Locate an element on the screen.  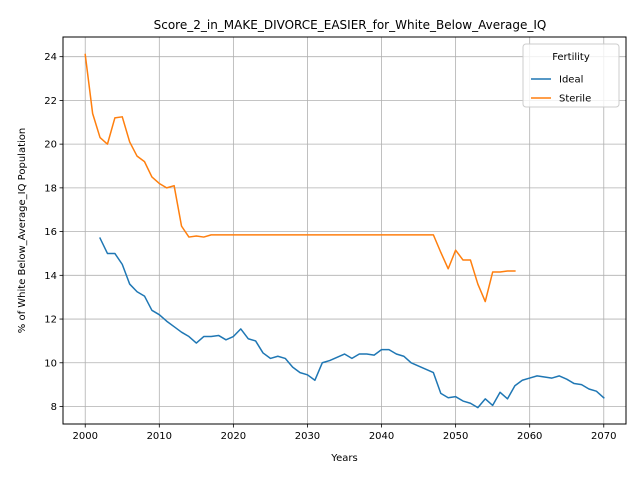
legend-box is located at coordinates (571, 75).